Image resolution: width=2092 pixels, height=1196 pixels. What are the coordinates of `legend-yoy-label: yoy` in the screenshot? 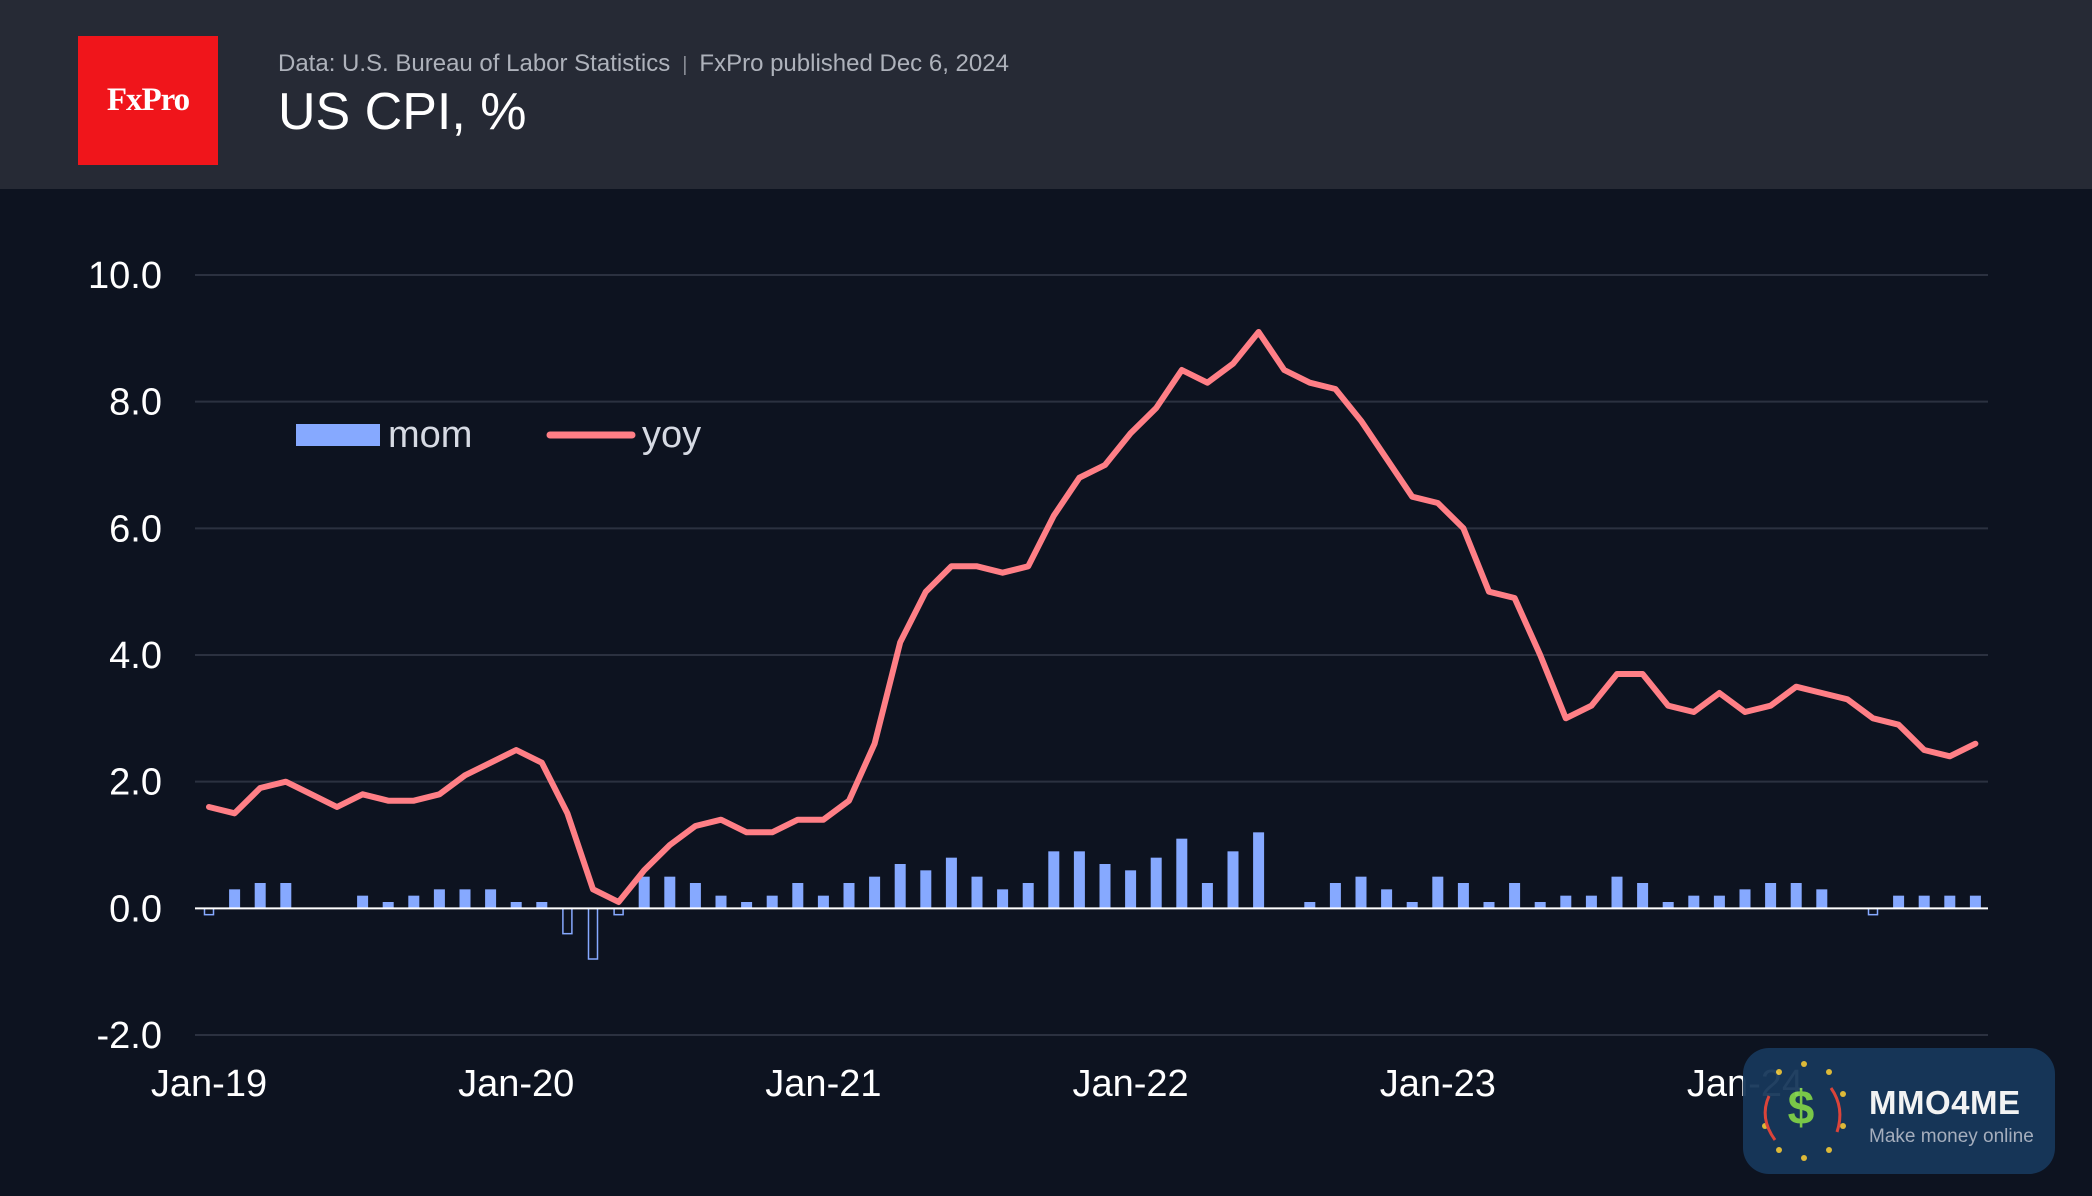 It's located at (671, 435).